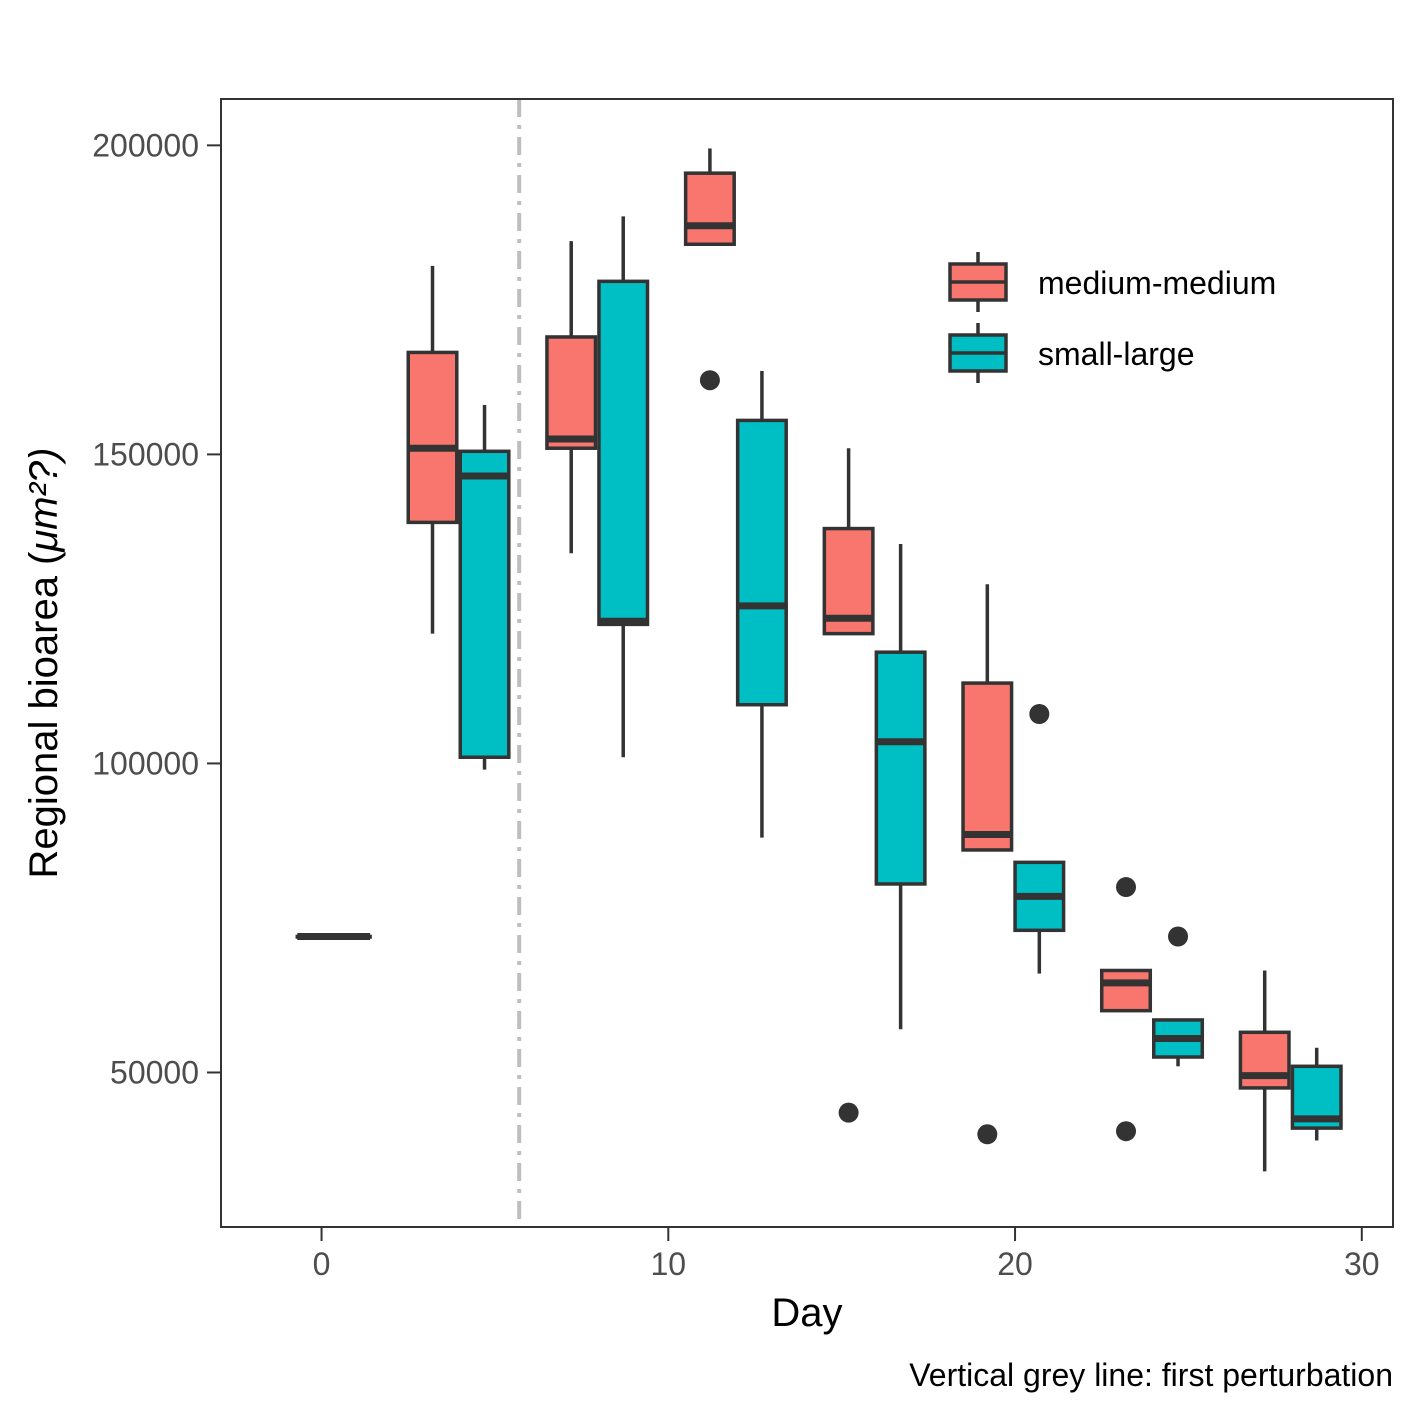  I want to click on legend-item-medium-medium: medium-medium, so click(1112, 282).